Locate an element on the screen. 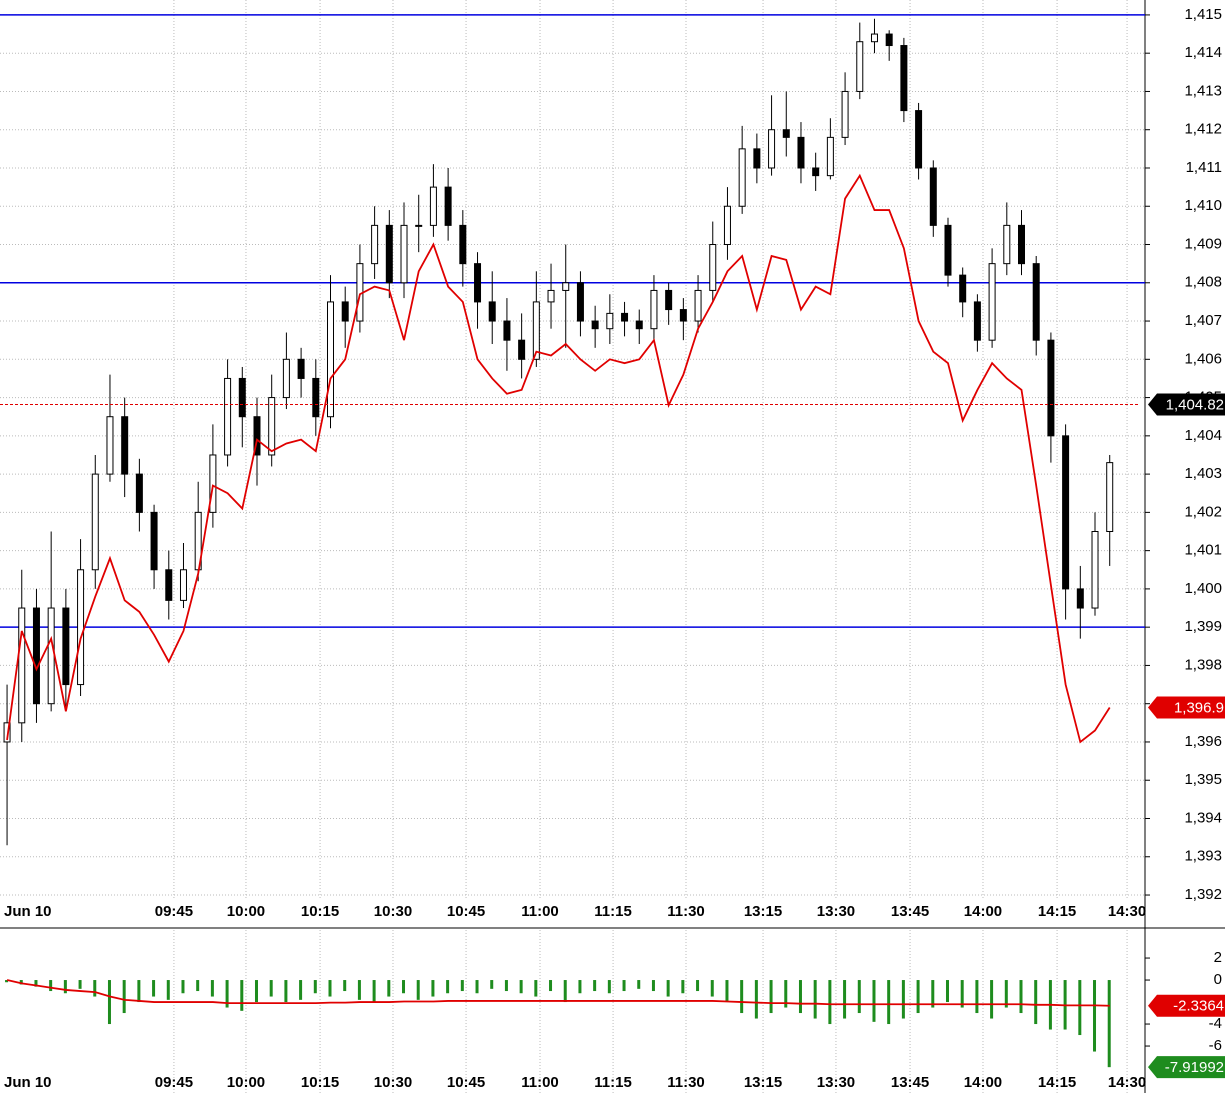  y-tick-label: 1,415 is located at coordinates (1203, 14).